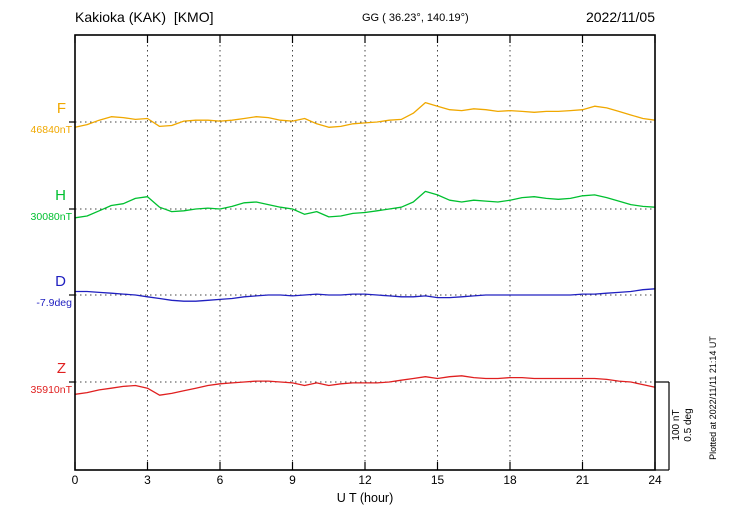 The height and width of the screenshot is (520, 730). I want to click on trace-f, so click(365, 114).